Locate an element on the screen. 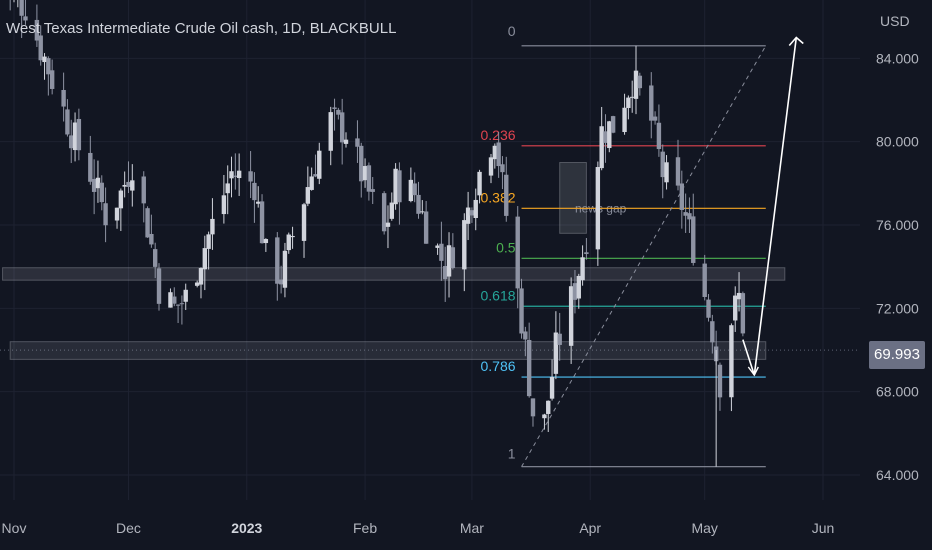 Image resolution: width=932 pixels, height=550 pixels. fib-level-label: 0.5 is located at coordinates (506, 247).